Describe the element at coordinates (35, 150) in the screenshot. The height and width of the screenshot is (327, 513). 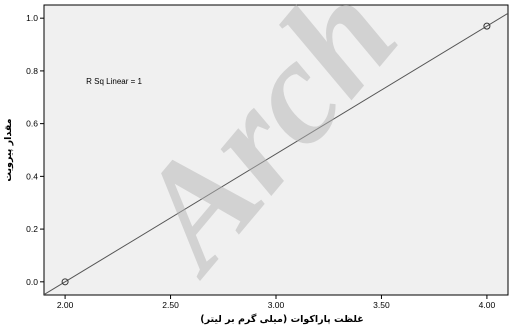
I see `y-axis-ticks: 0.0 0.2 0.4 0.6 0.8 1.0` at that location.